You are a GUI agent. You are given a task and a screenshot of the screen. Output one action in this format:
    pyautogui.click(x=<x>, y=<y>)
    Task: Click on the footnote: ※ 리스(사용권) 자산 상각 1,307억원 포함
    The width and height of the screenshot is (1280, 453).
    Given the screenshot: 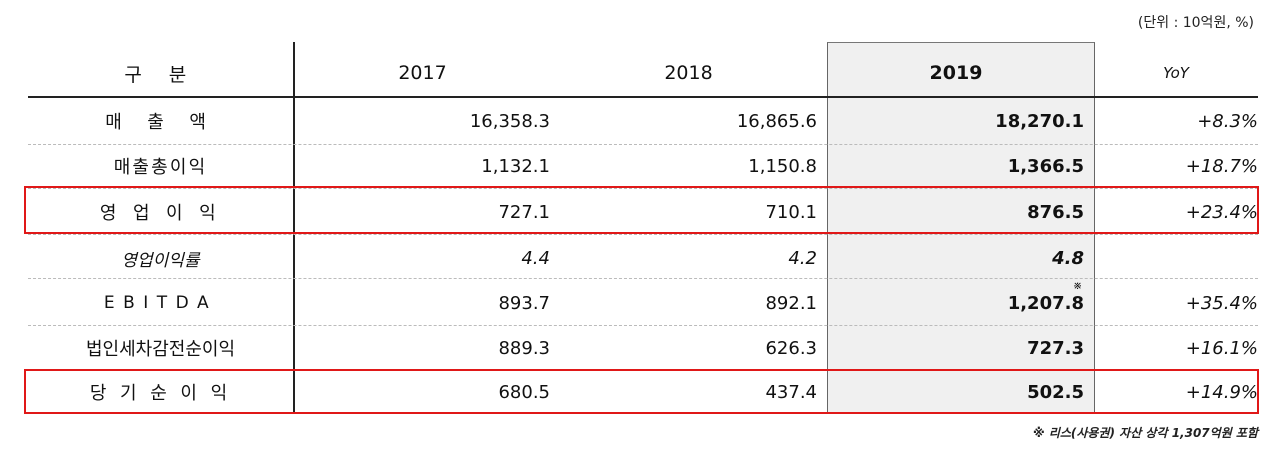 What is the action you would take?
    pyautogui.click(x=1145, y=433)
    